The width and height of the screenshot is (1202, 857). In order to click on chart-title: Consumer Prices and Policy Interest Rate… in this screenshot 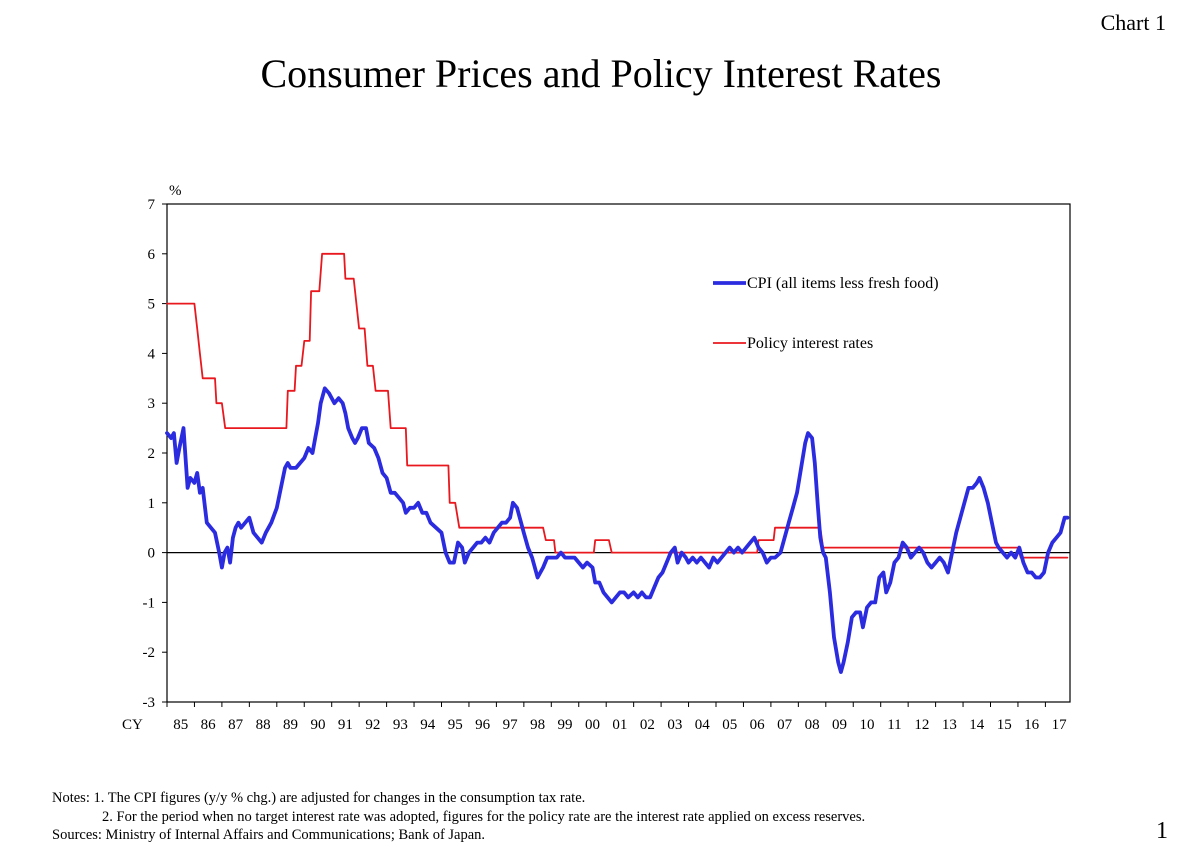, I will do `click(601, 73)`.